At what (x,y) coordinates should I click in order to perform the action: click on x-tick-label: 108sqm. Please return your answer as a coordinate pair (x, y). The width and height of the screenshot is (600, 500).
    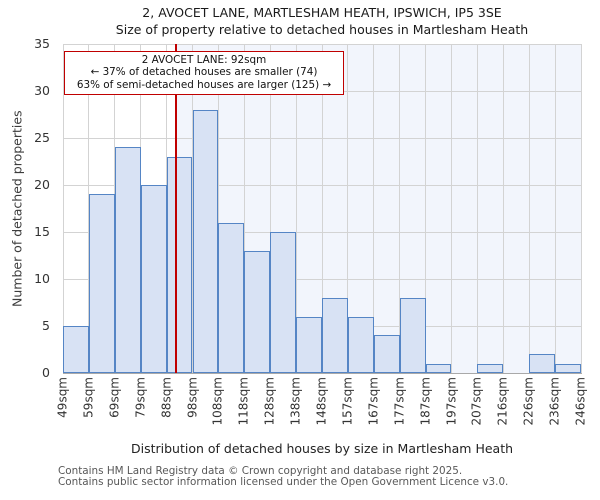
    Looking at the image, I should click on (217, 401).